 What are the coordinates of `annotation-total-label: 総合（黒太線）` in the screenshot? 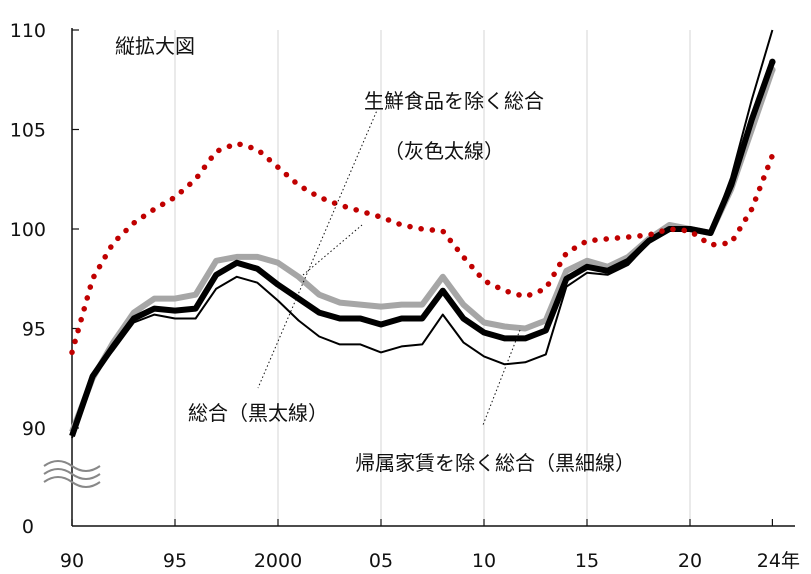 It's located at (258, 413).